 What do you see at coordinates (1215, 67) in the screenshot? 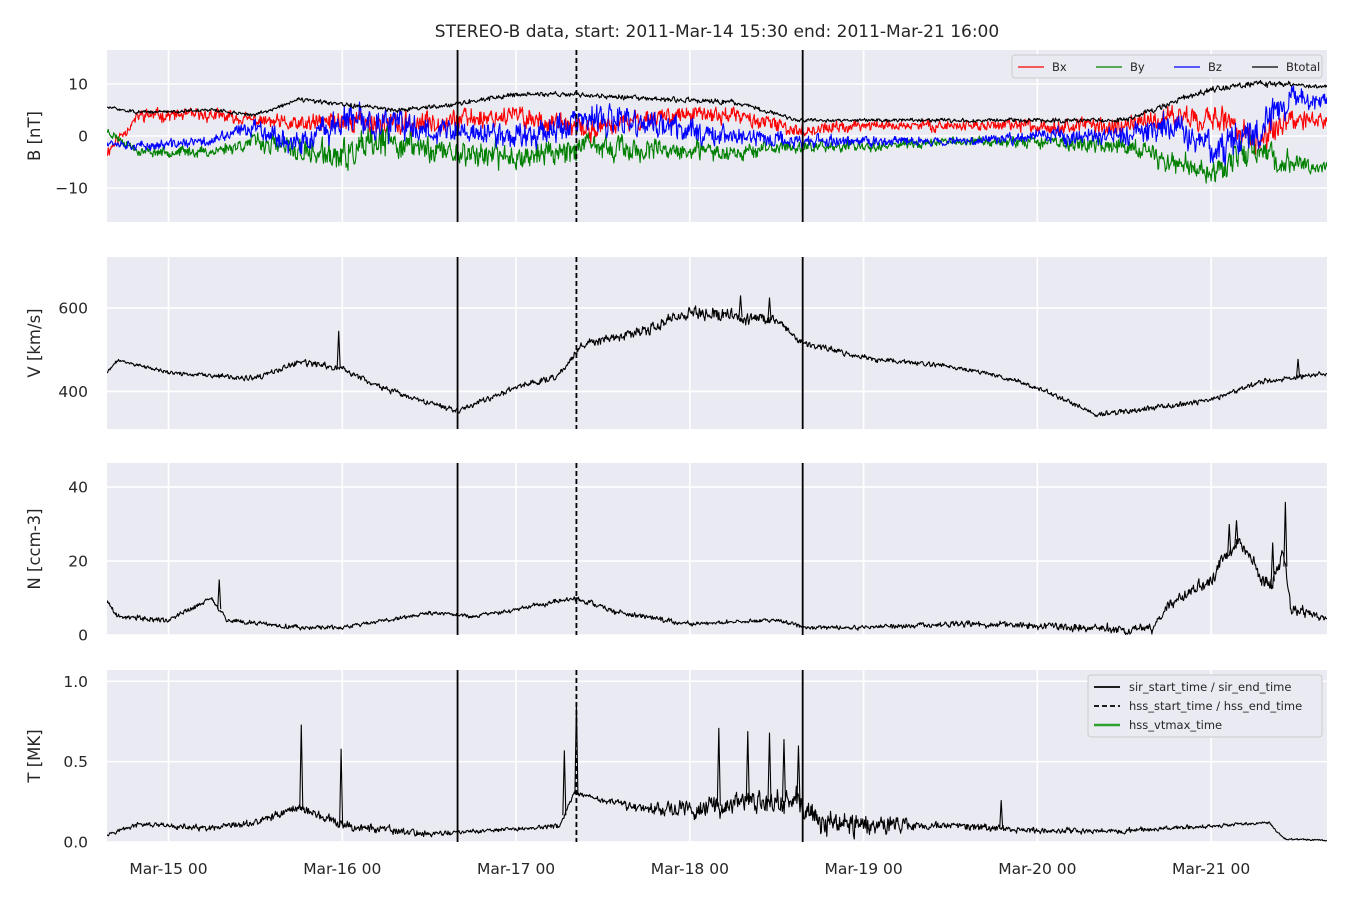
I see `legend-label-bz: Bz` at bounding box center [1215, 67].